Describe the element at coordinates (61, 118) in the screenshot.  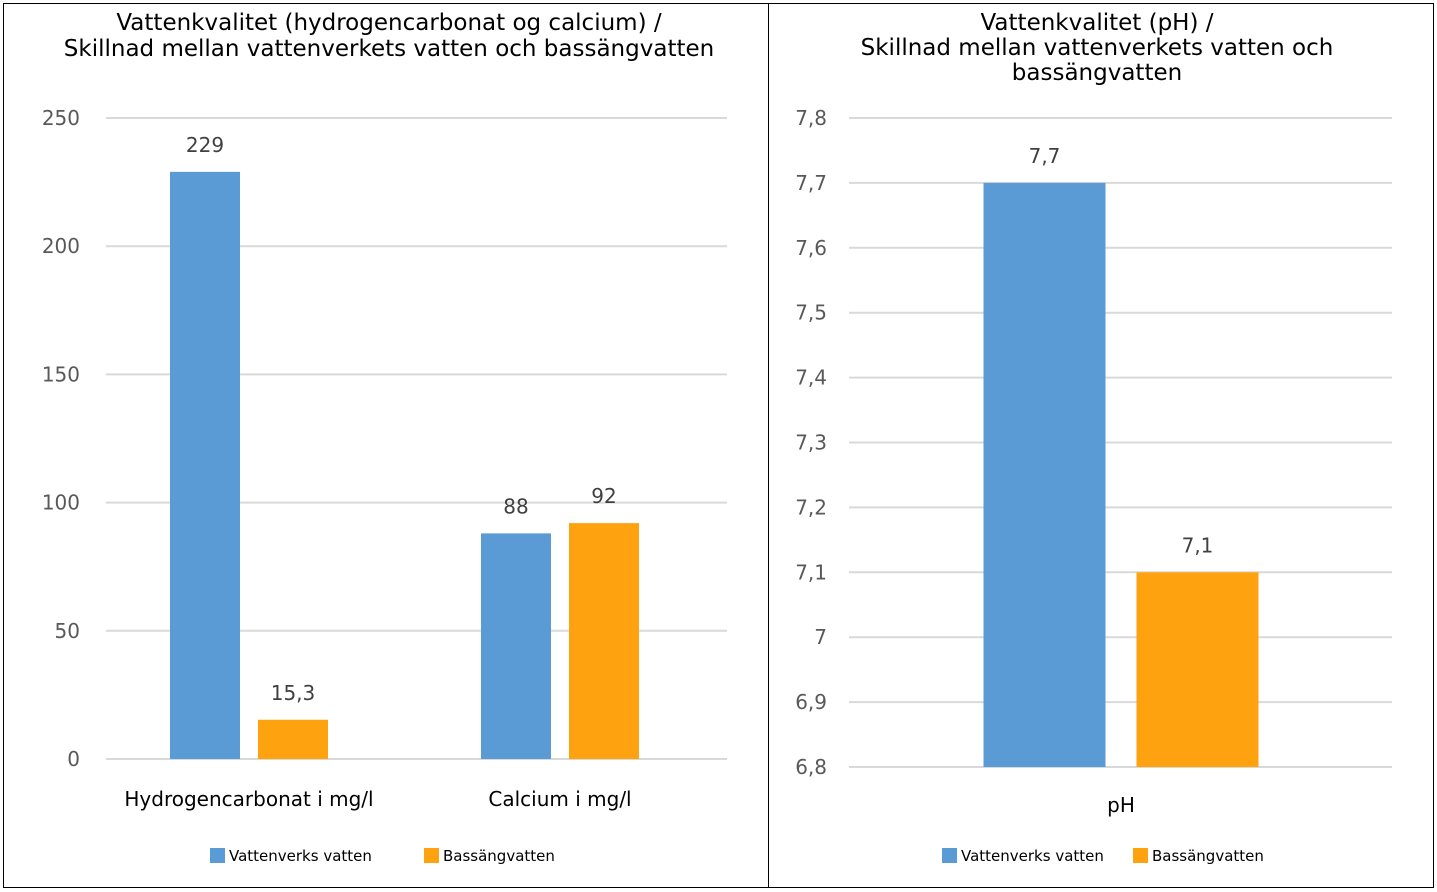
I see `y-tick-label: 250` at that location.